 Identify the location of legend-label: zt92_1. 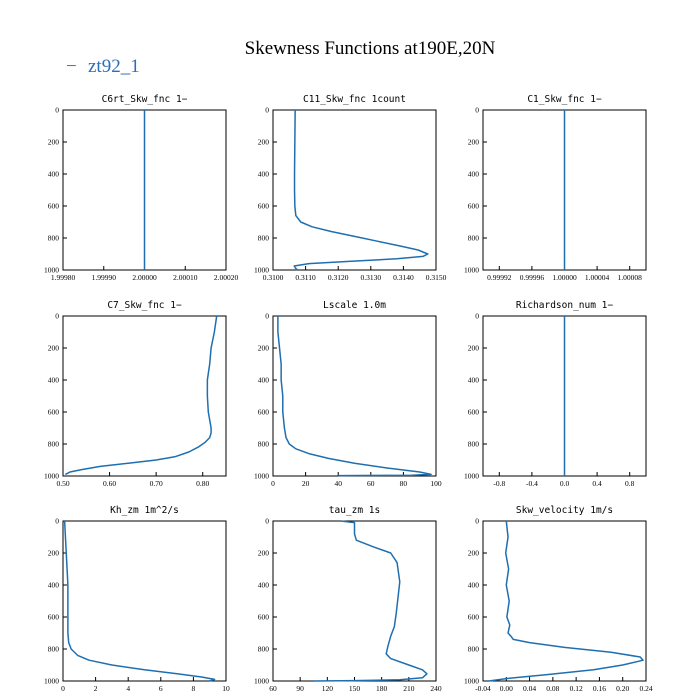
(114, 66).